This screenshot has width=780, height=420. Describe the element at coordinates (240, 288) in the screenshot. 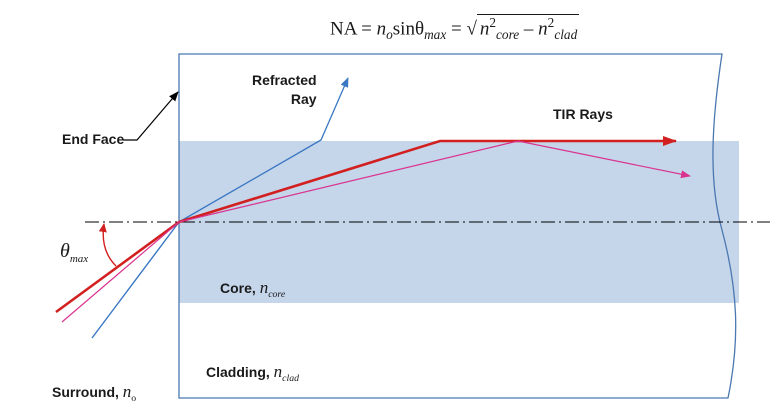

I see `core-text: Core,` at that location.